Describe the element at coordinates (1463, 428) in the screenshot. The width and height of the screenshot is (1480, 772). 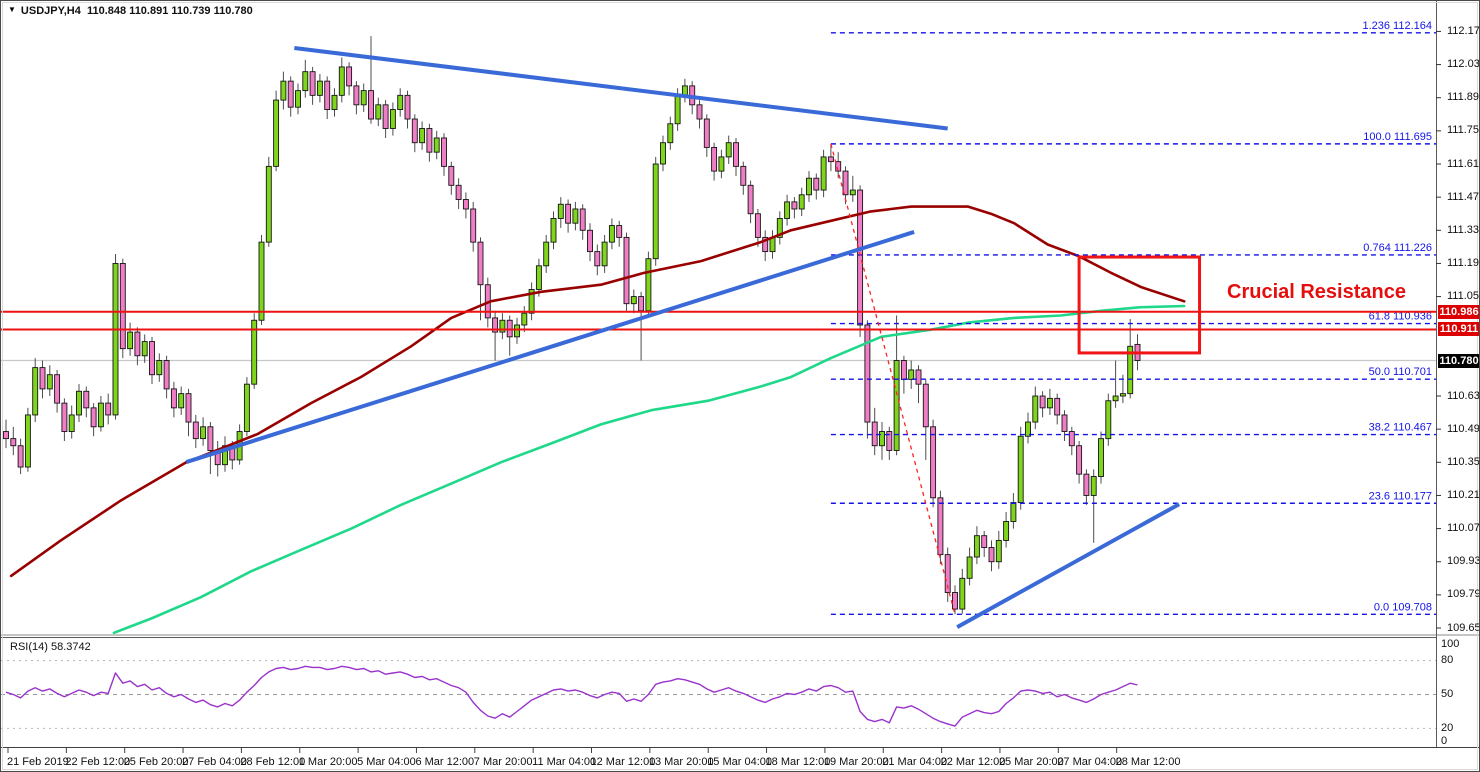
I see `price-axis-label: 110.490` at that location.